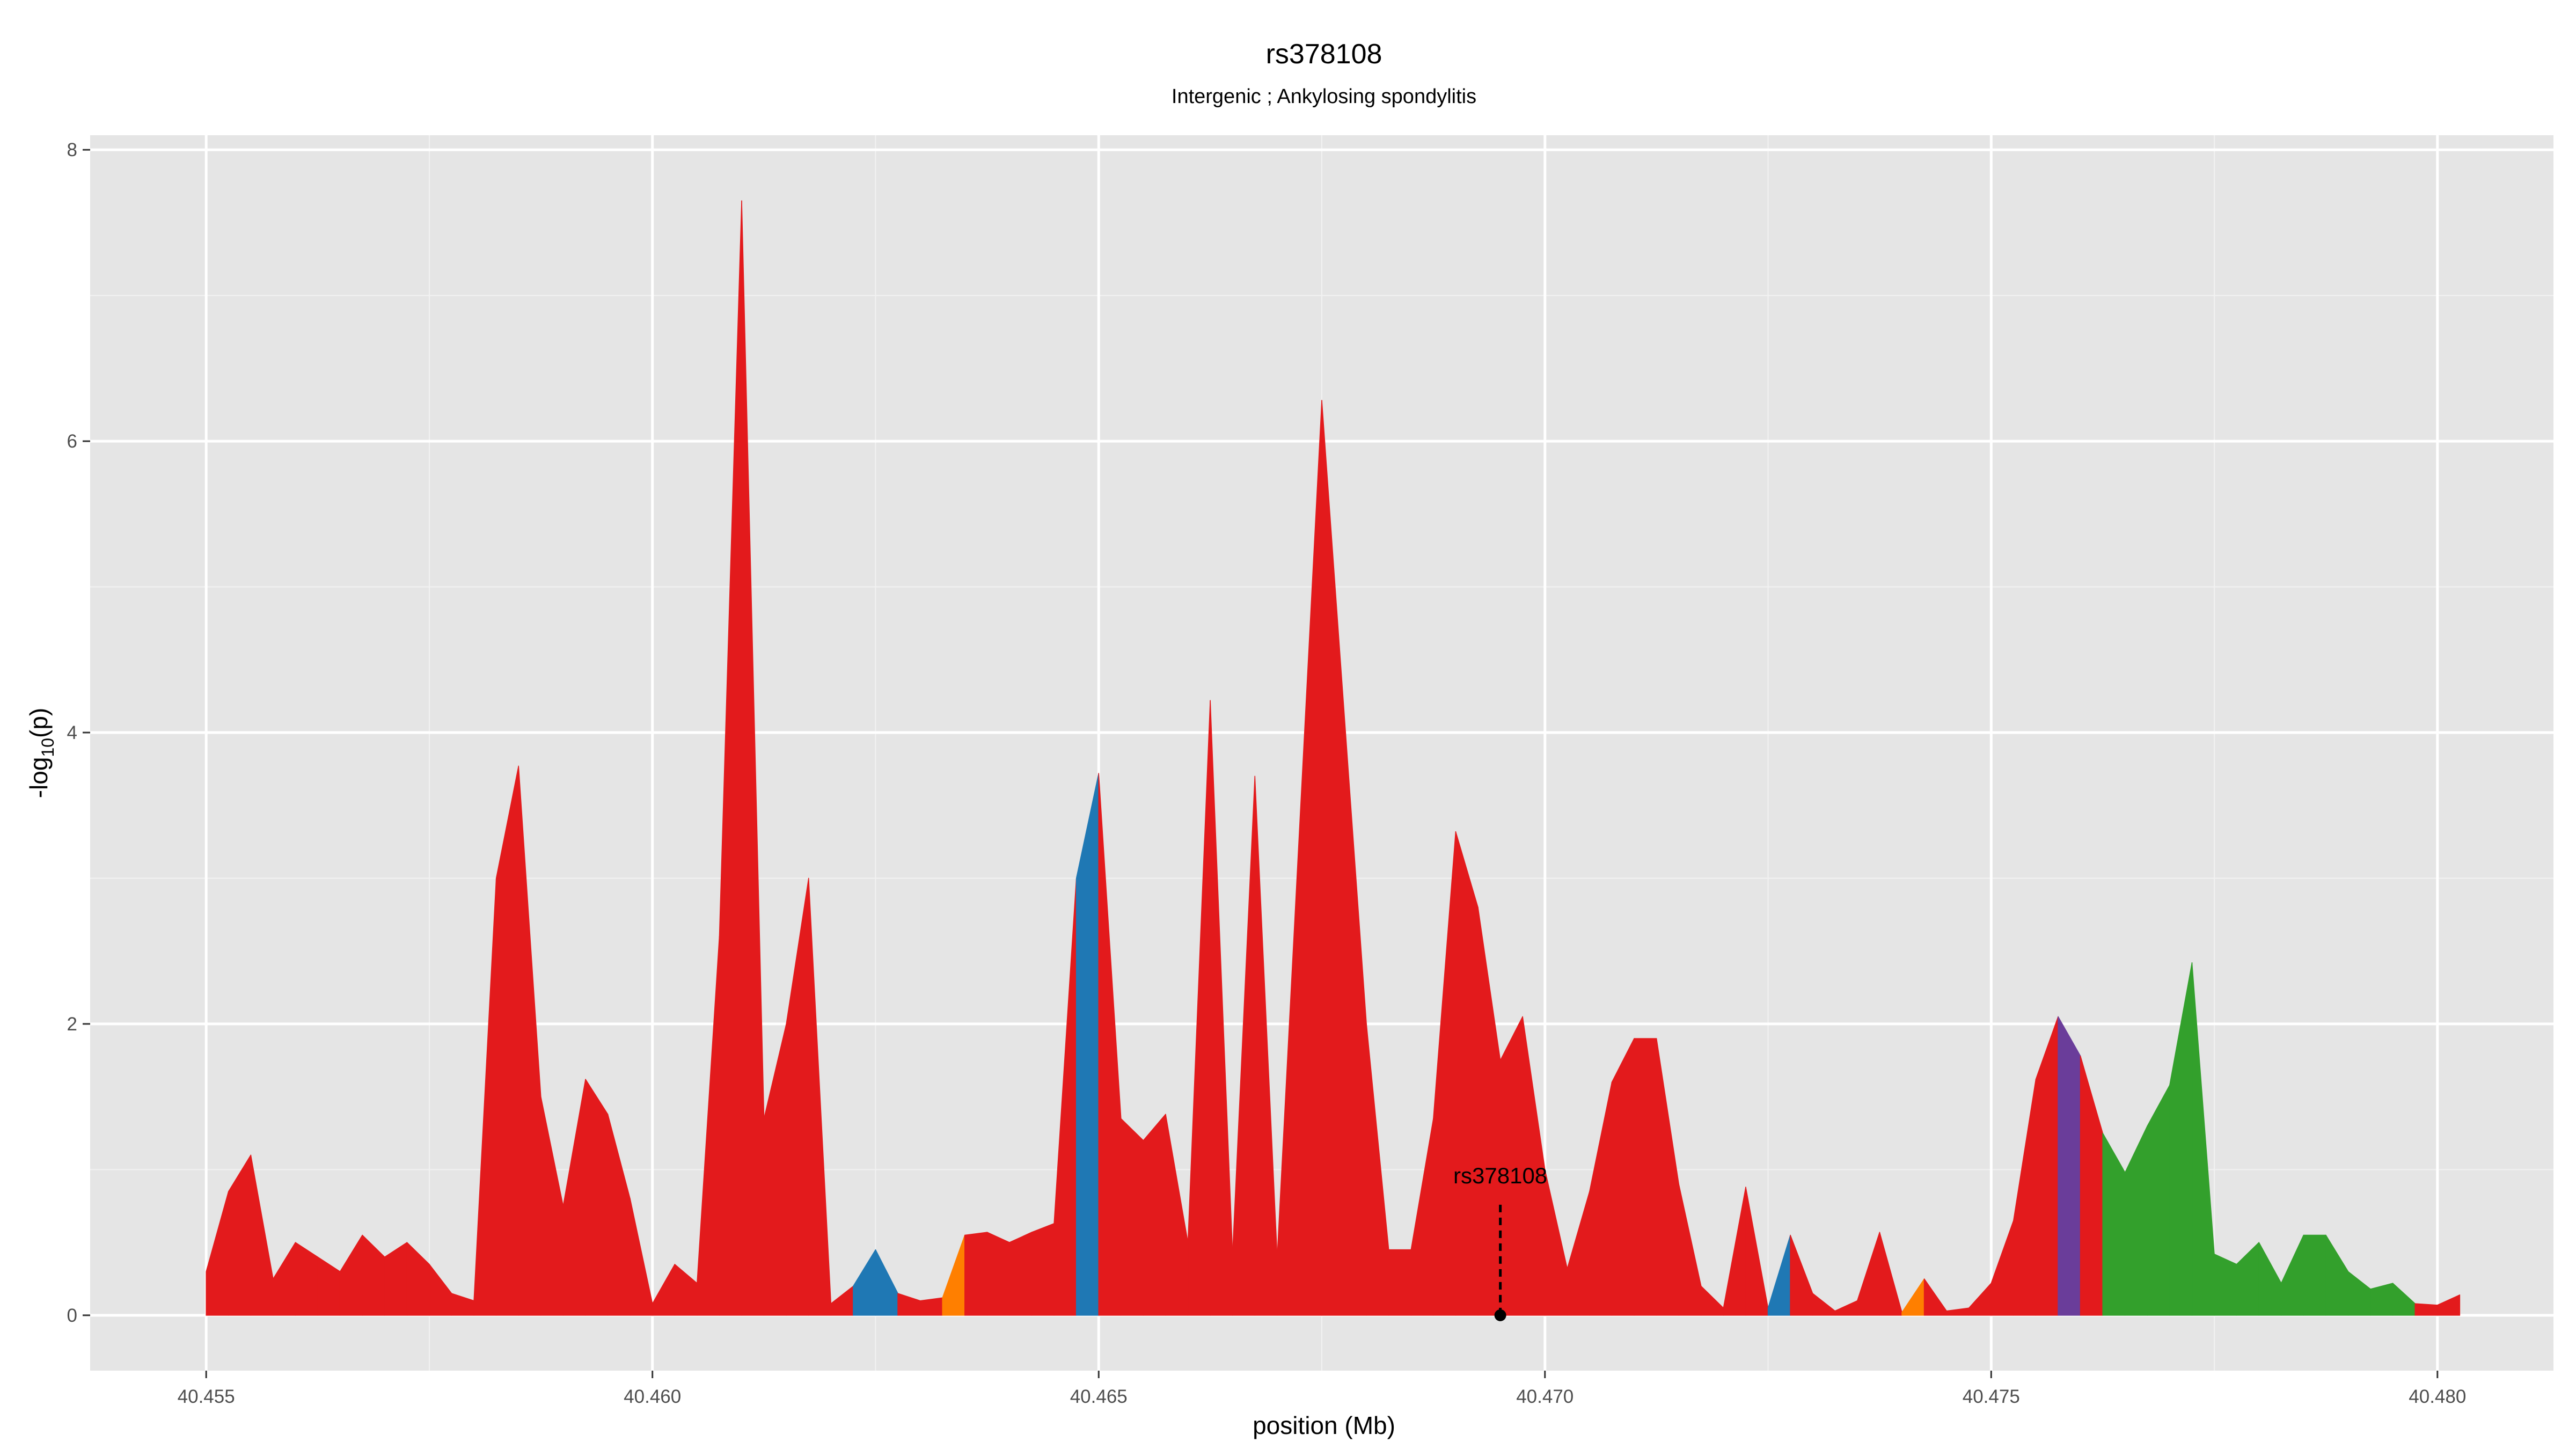 The height and width of the screenshot is (1449, 2576). I want to click on x-tick-label: 40.460, so click(652, 1396).